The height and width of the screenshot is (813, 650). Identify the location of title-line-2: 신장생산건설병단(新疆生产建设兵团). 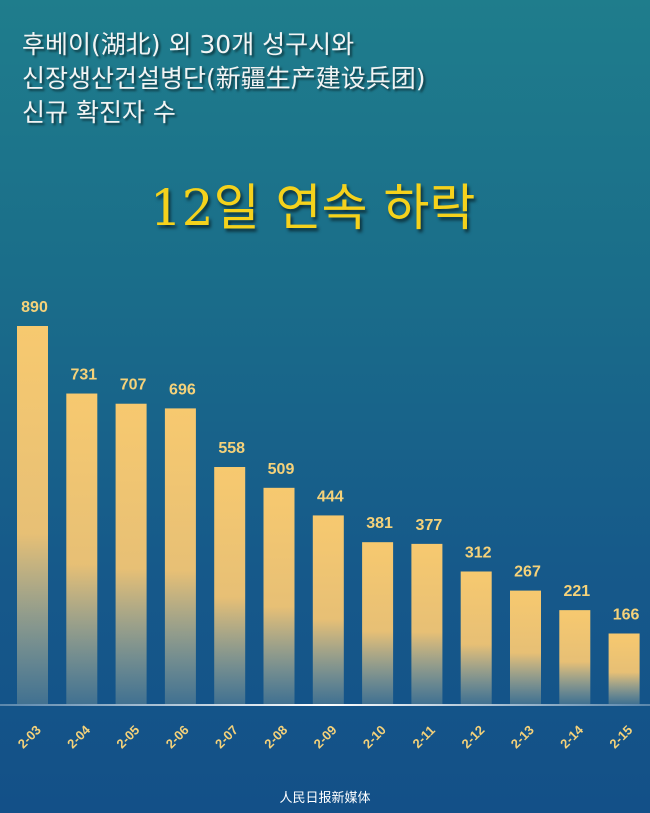
(224, 78).